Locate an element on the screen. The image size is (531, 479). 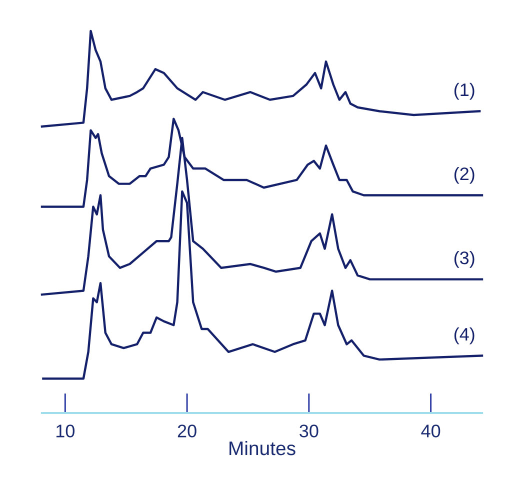
x-tick-label: 30 is located at coordinates (309, 431).